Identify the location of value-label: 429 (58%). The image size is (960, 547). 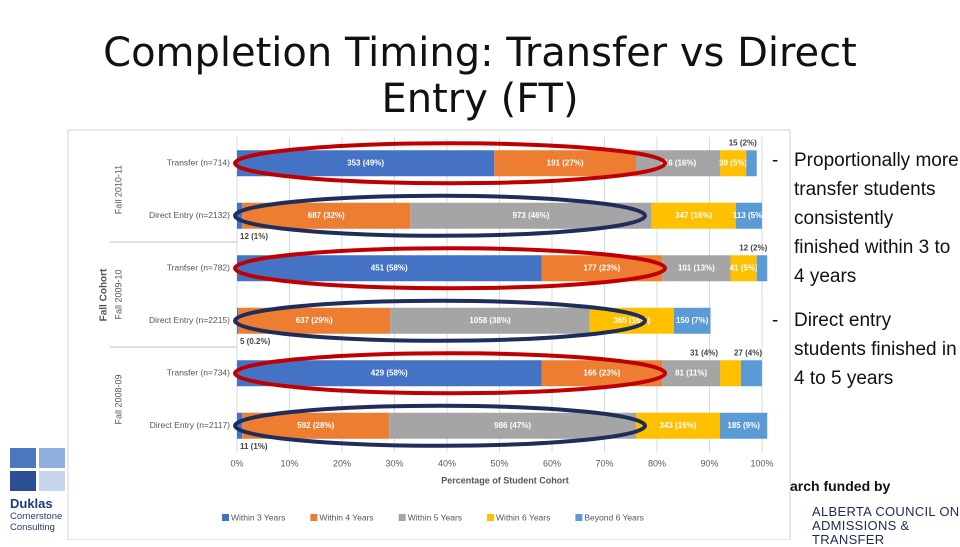
(389, 372).